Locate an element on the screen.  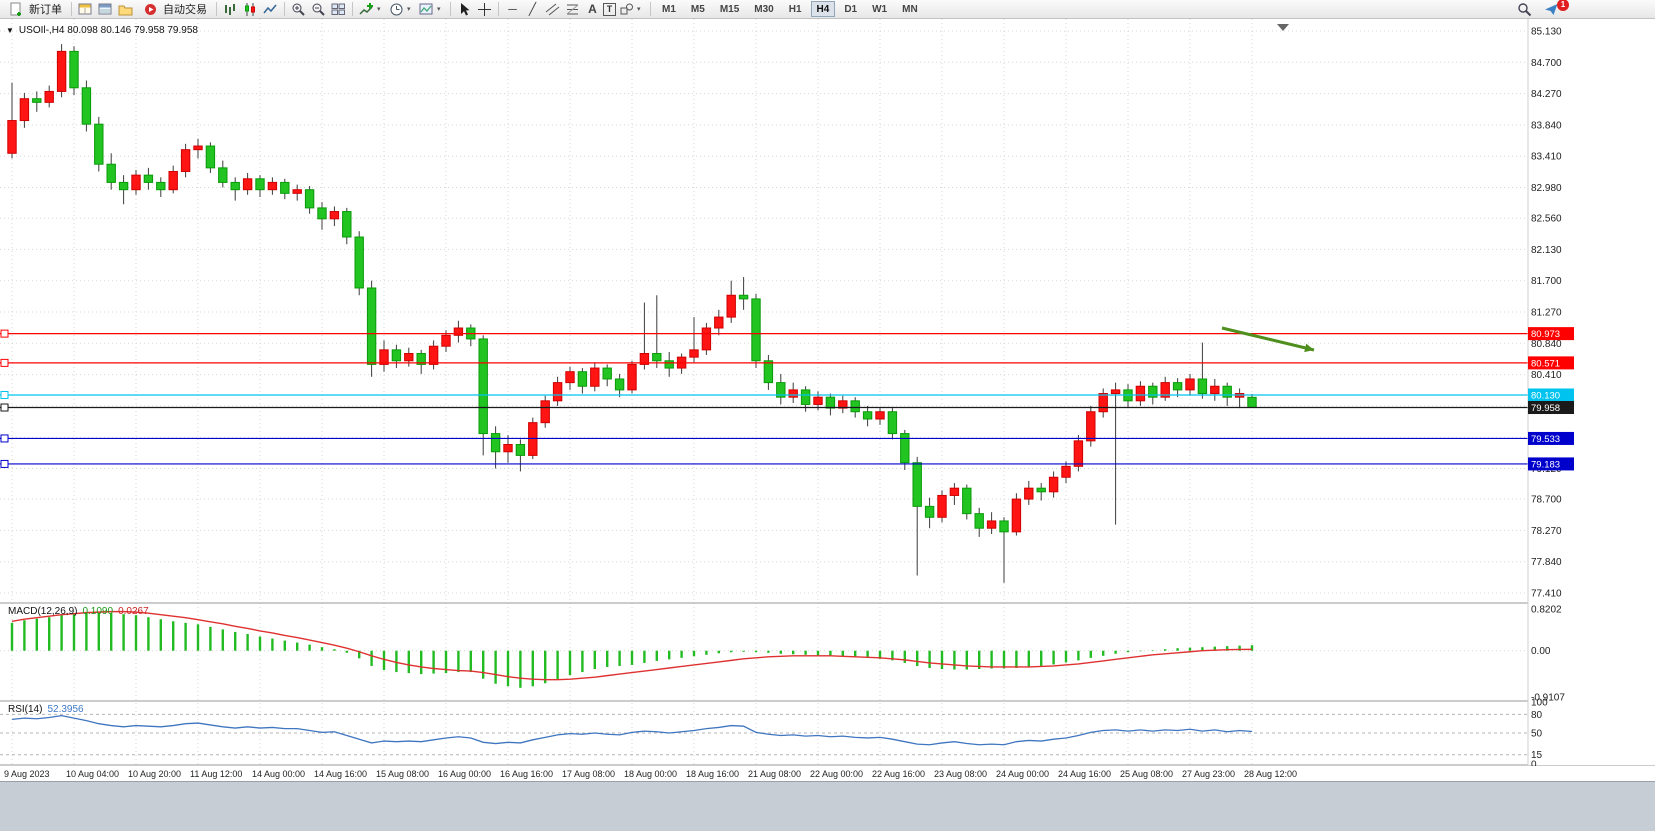
search-icon is located at coordinates (1524, 9).